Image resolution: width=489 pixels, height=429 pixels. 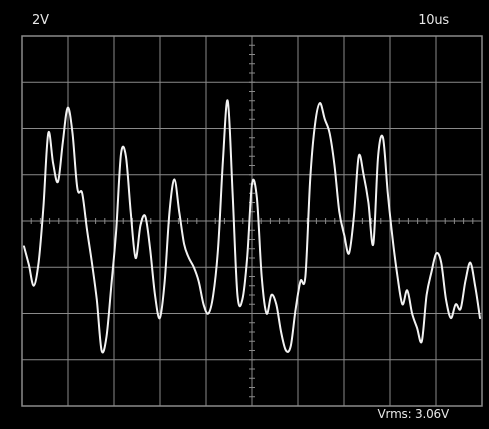 What do you see at coordinates (40, 20) in the screenshot?
I see `volts-per-division-readout: 2V` at bounding box center [40, 20].